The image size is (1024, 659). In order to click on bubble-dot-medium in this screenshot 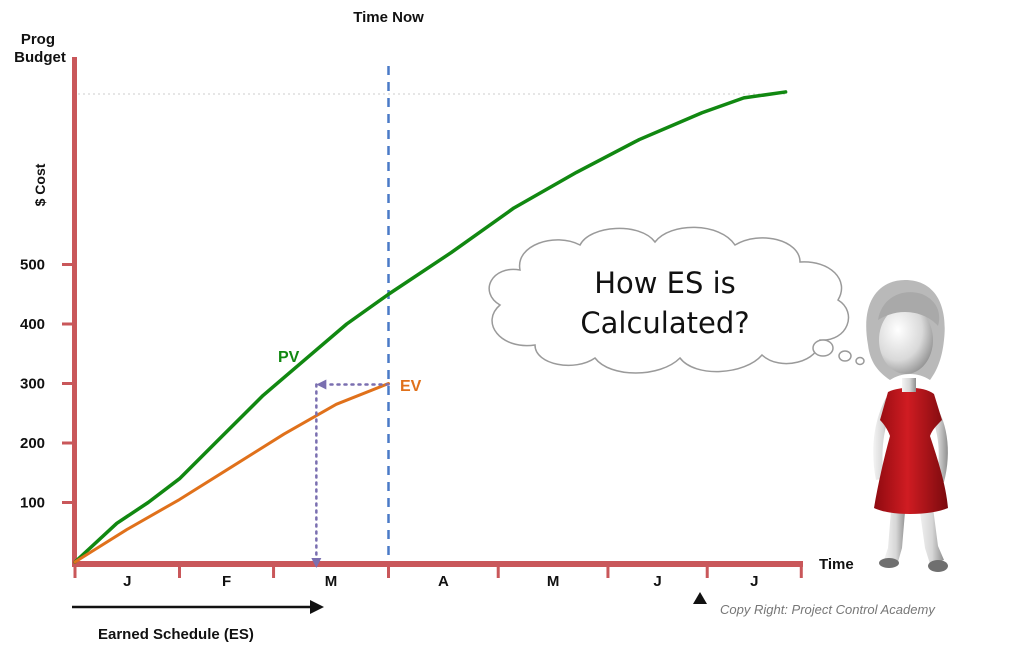, I will do `click(845, 356)`.